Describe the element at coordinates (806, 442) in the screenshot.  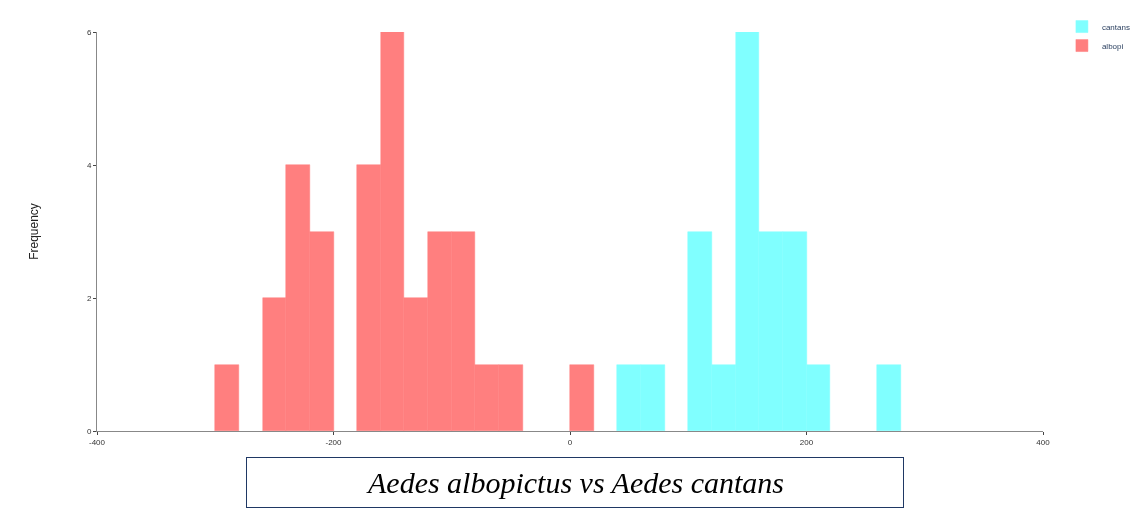
I see `x-tick-label: 200` at that location.